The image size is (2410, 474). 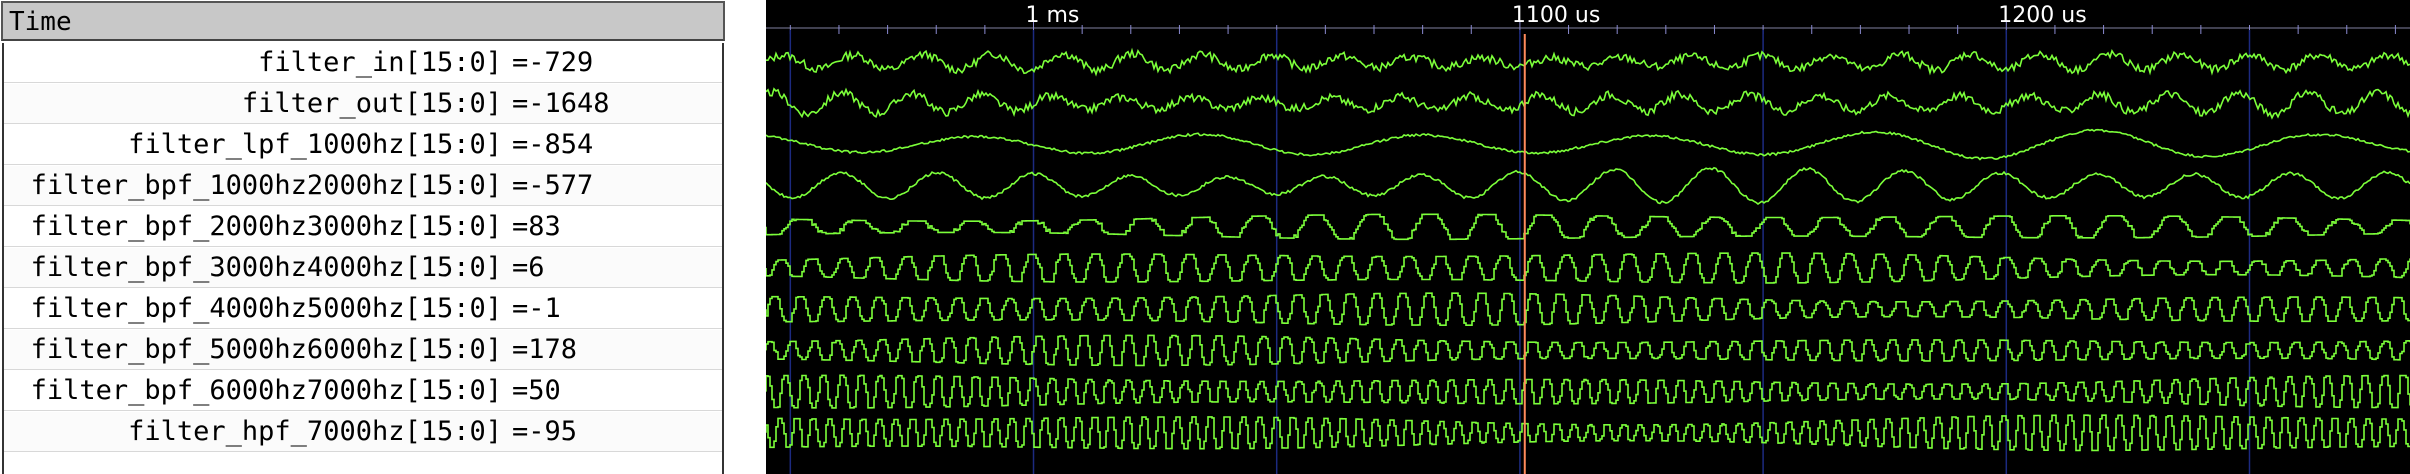 I want to click on signal-name: filter_bpf_1000hz2000hz[15:0], so click(x=266, y=185).